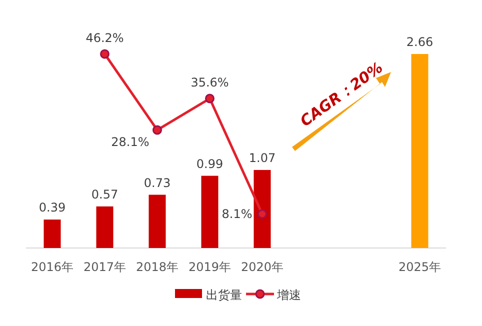  Describe the element at coordinates (420, 267) in the screenshot. I see `x-tick-label: 2025年` at that location.